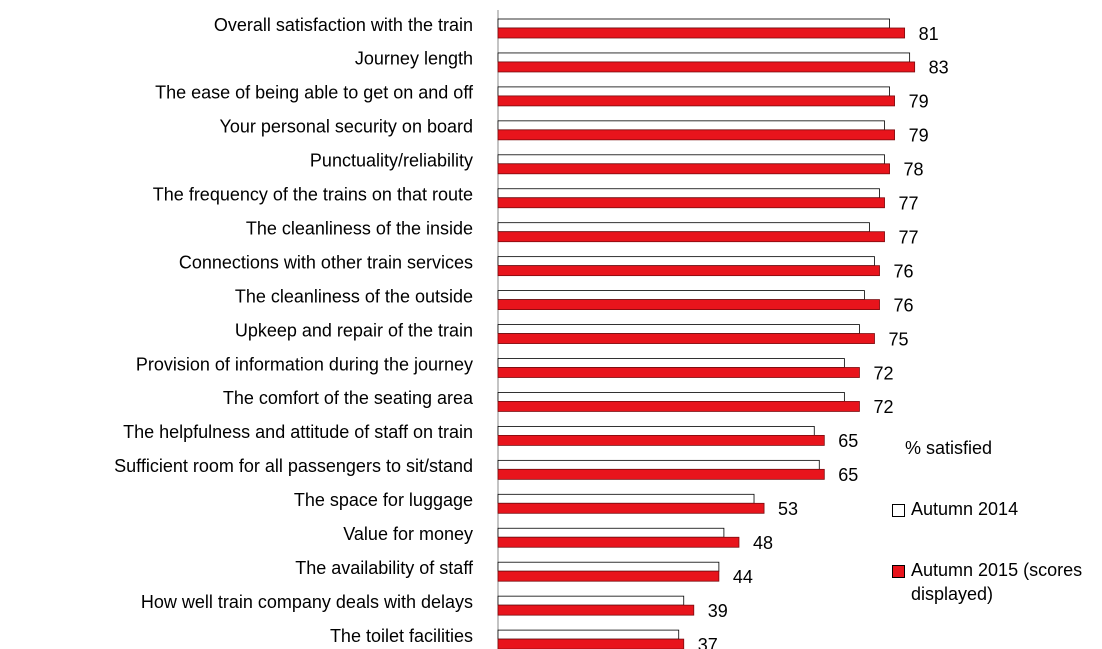 The image size is (1102, 649). I want to click on data-label: 75, so click(899, 339).